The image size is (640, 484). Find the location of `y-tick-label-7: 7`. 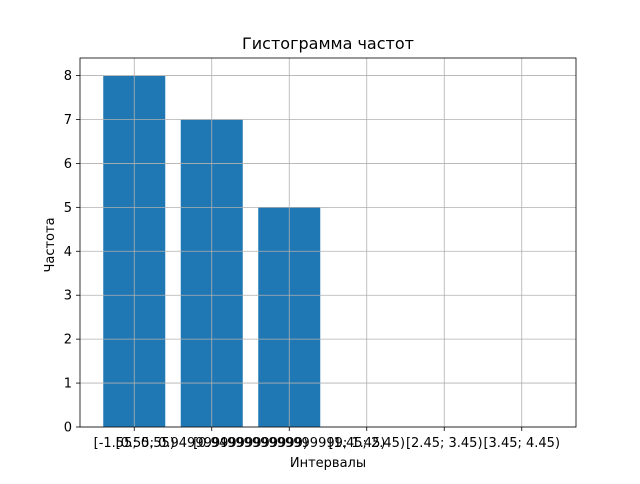

y-tick-label-7: 7 is located at coordinates (68, 120).